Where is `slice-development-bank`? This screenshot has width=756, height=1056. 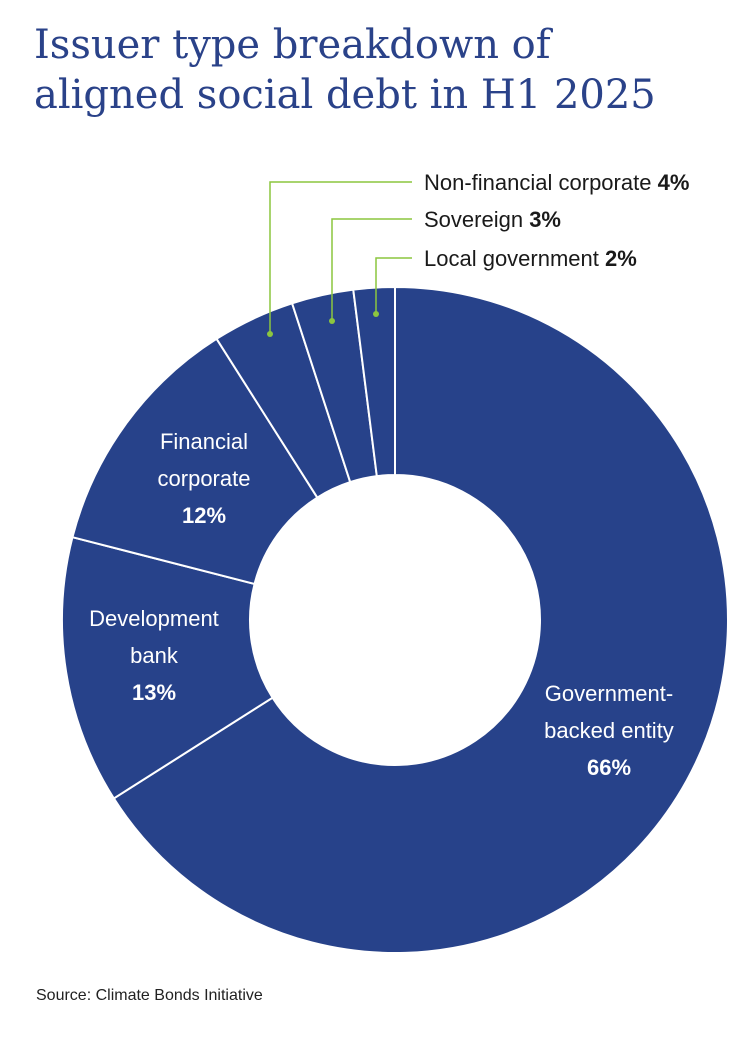 slice-development-bank is located at coordinates (167, 667).